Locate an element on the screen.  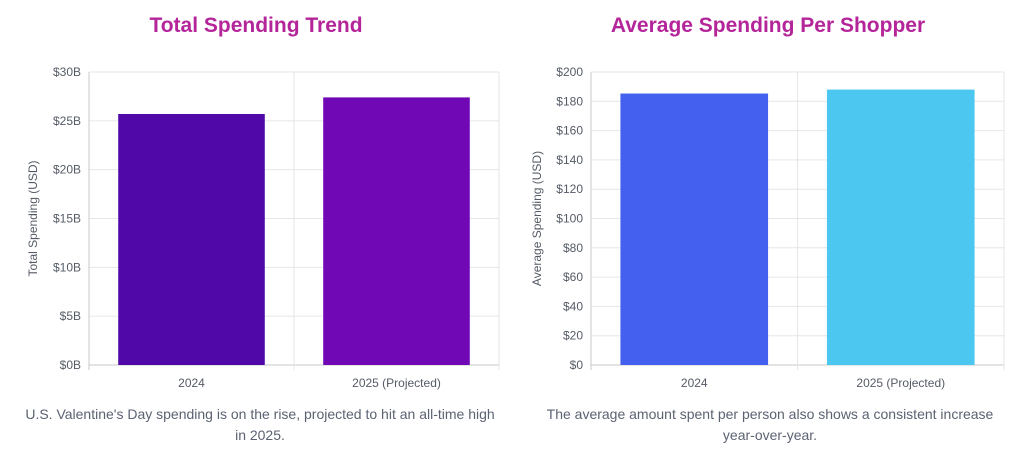
y-tick-label: $40 is located at coordinates (573, 306).